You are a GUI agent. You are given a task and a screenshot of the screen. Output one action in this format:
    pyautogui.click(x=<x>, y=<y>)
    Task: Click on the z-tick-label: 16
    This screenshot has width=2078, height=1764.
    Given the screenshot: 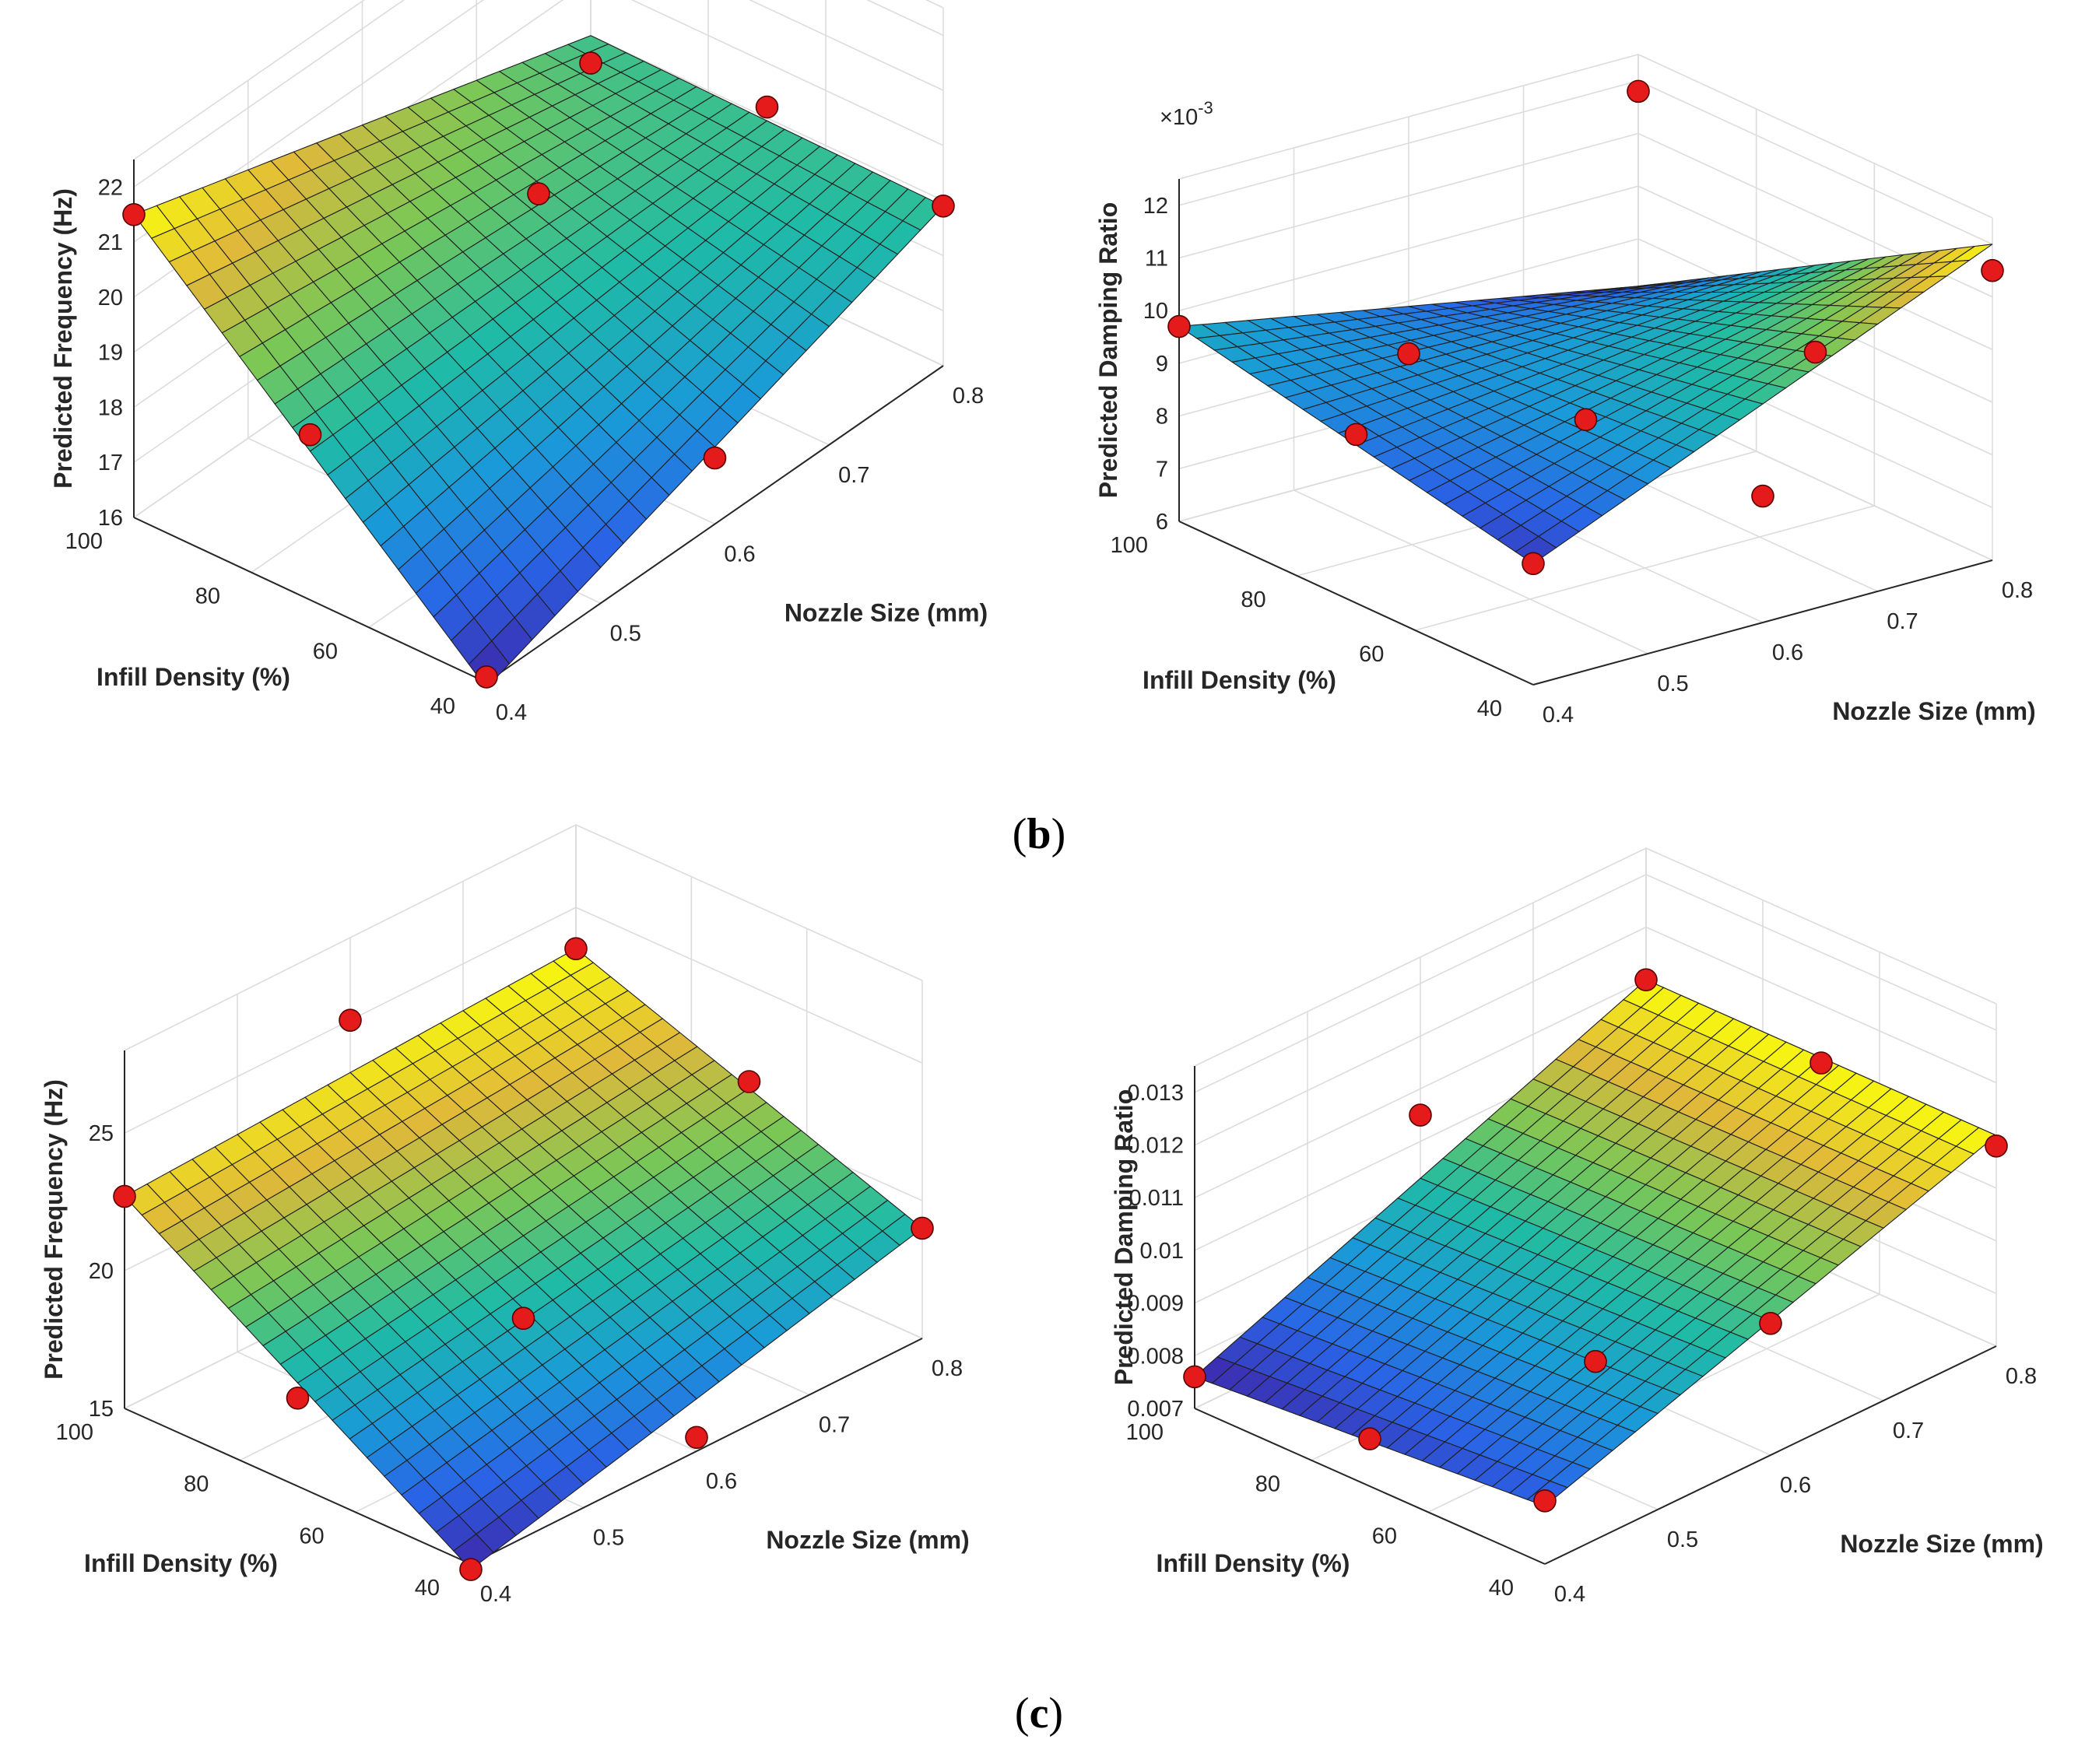 What is the action you would take?
    pyautogui.click(x=110, y=518)
    